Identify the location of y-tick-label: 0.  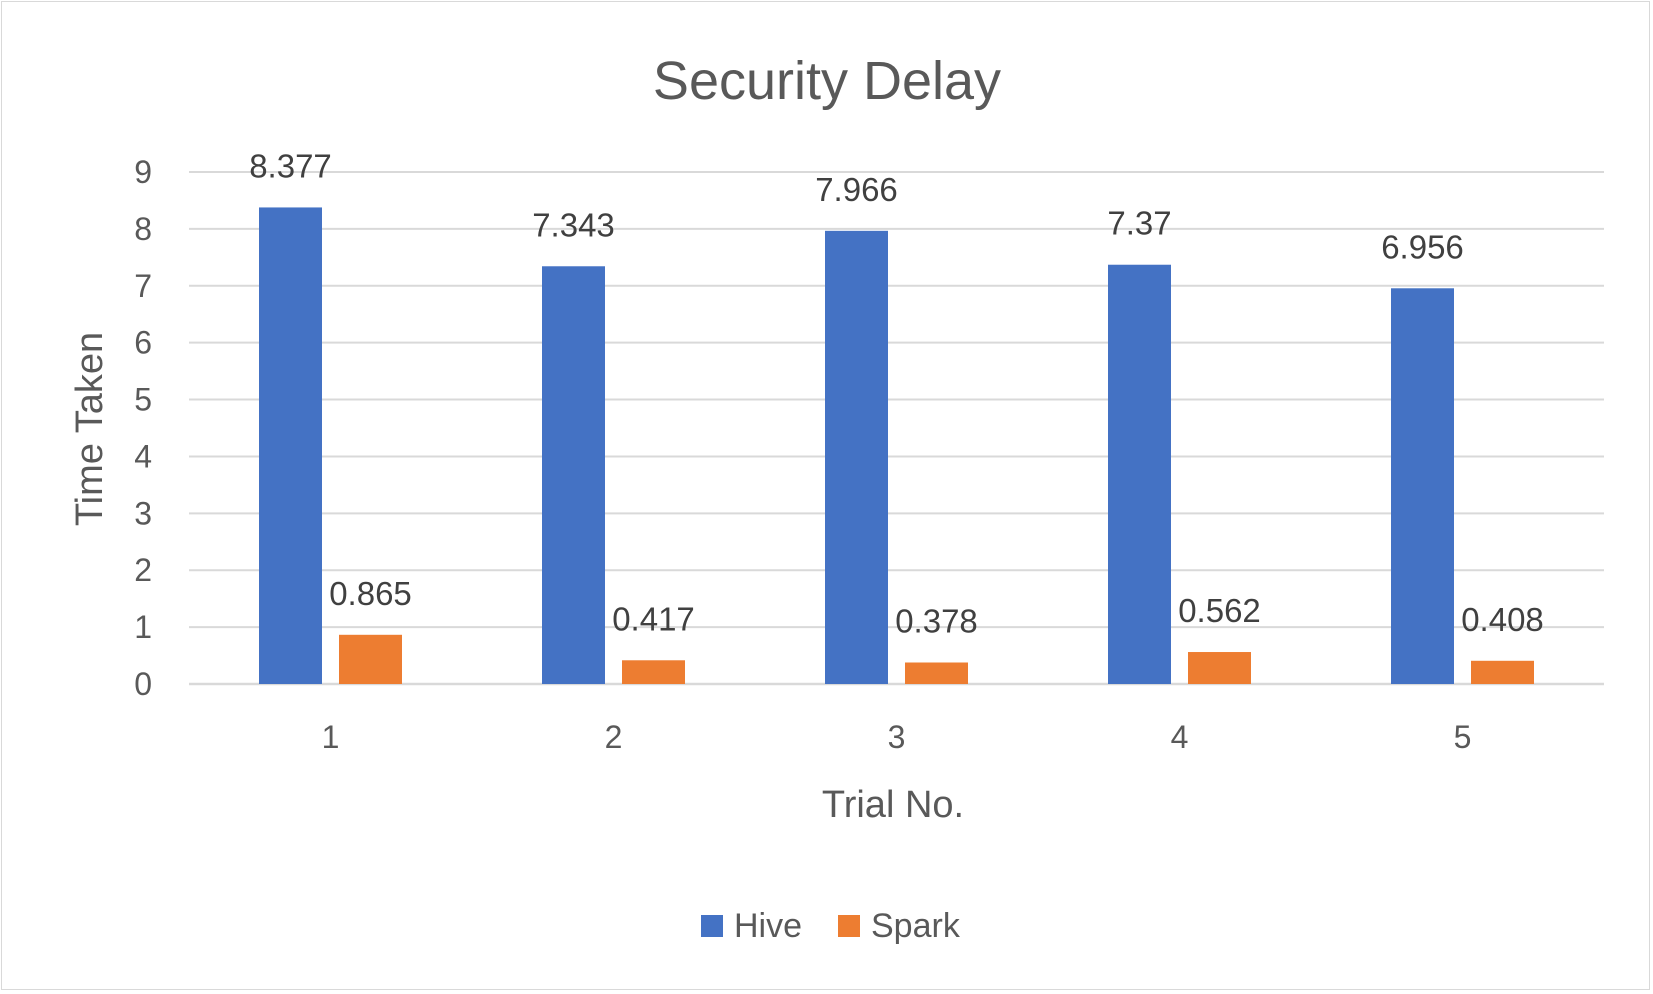
(143, 684).